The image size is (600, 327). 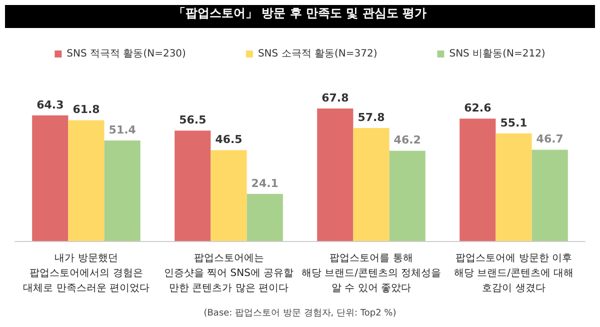 I want to click on legend-label: SNS 적극적 활동(N=230), so click(x=126, y=54).